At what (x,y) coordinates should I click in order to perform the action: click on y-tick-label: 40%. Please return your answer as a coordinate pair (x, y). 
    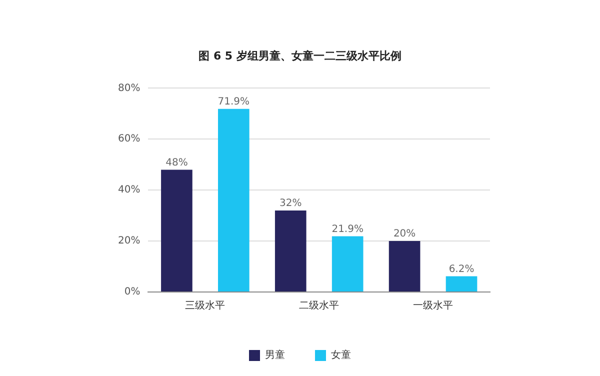
    Looking at the image, I should click on (129, 190).